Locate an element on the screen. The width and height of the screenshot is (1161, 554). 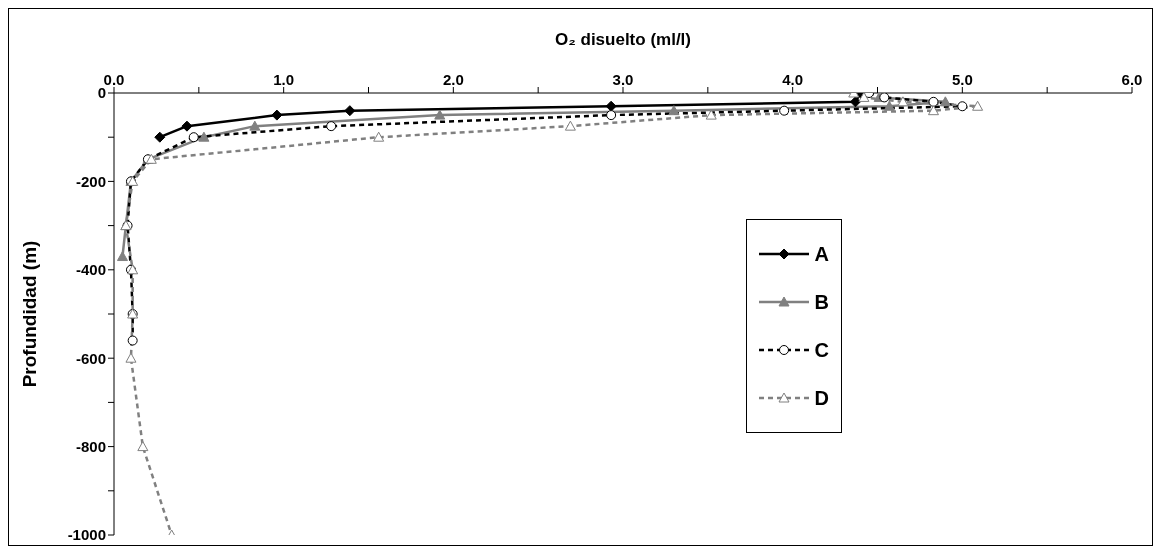
y-tick-label: -600 is located at coordinates (90, 358).